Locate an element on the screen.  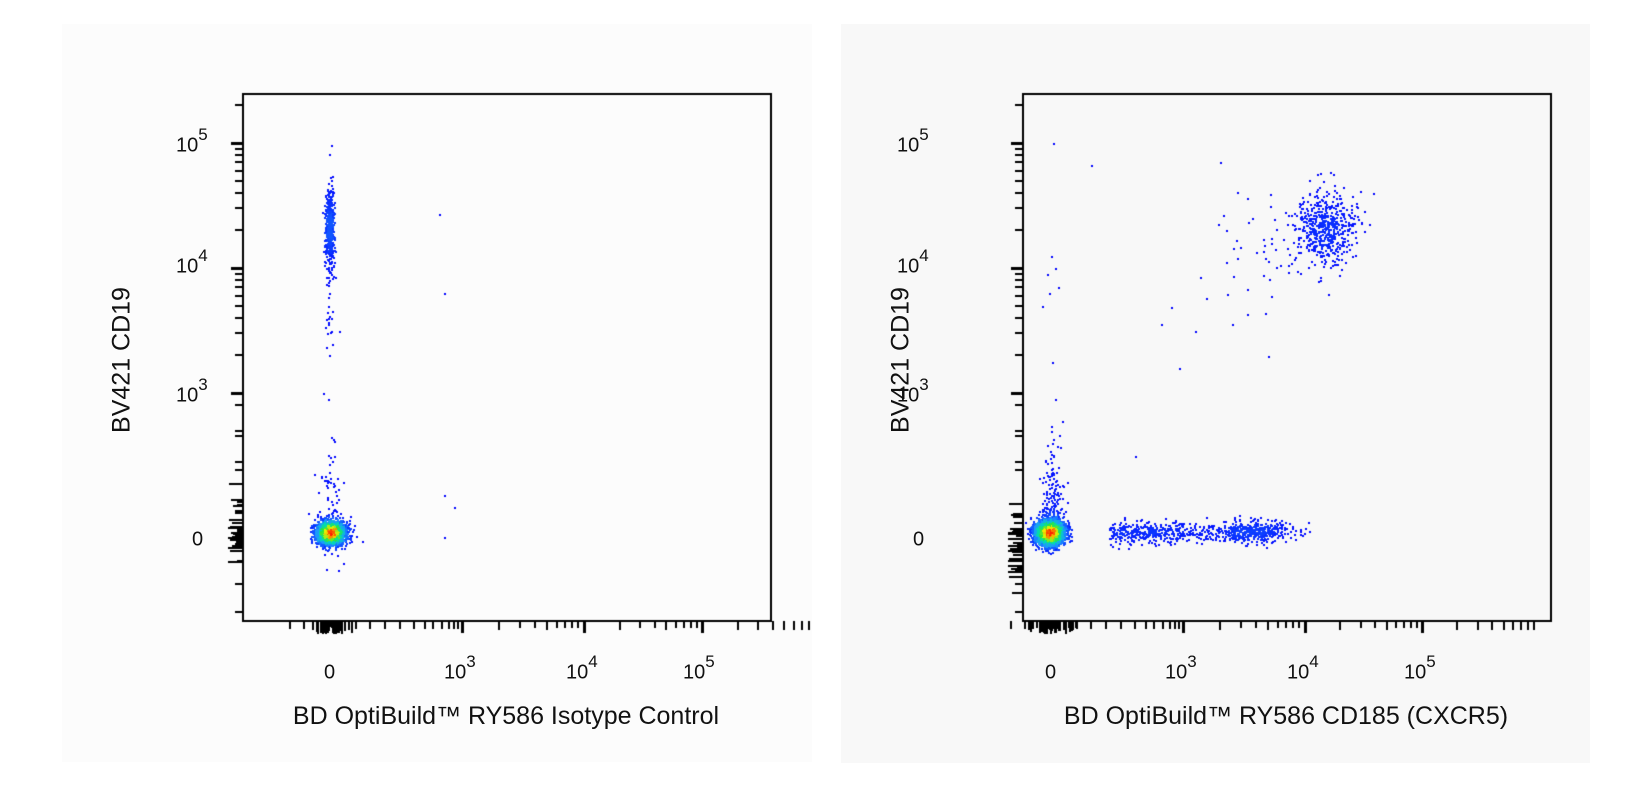
y-axis-title-left: BV421 CD19 is located at coordinates (121, 360).